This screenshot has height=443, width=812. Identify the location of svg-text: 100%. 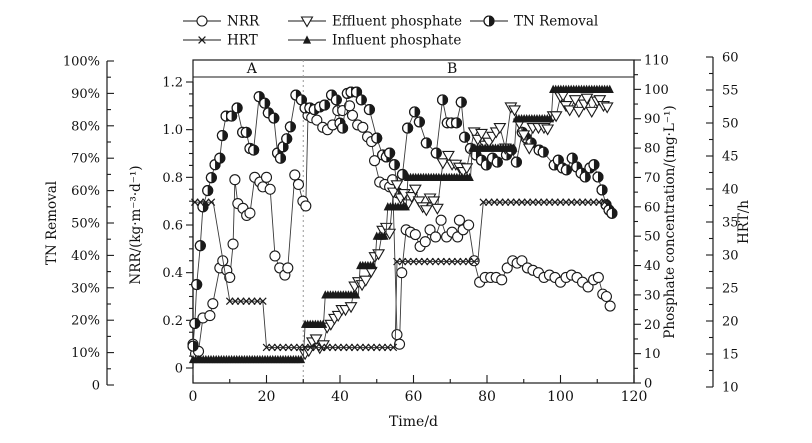
(81, 62).